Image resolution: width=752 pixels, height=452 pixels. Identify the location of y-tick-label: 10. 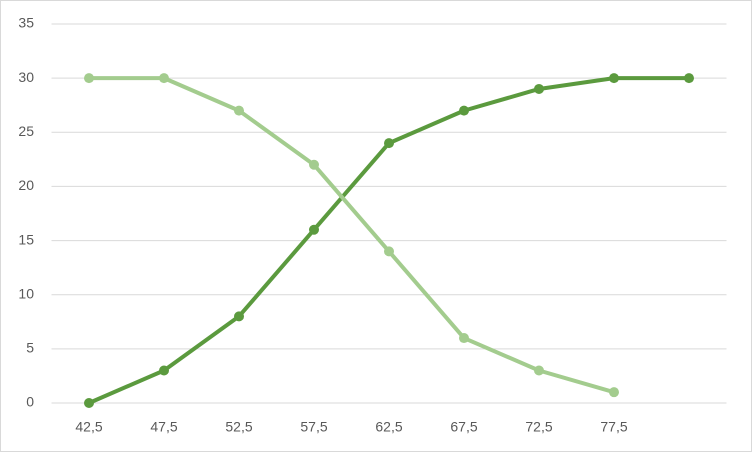
(26, 293).